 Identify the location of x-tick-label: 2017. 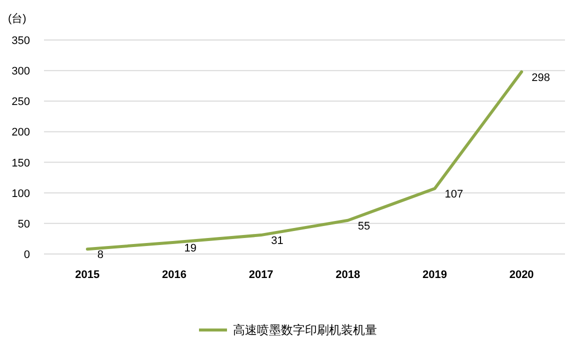
(261, 275).